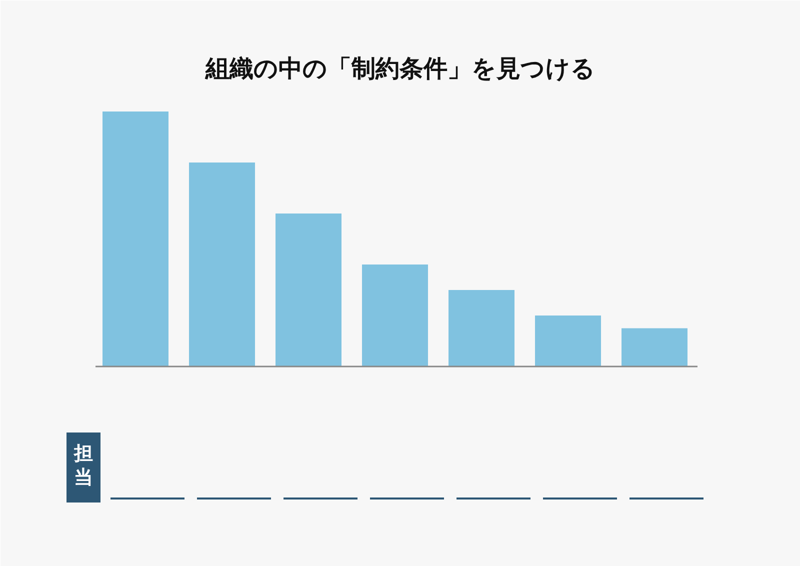  I want to click on text: 担当, so click(83, 465).